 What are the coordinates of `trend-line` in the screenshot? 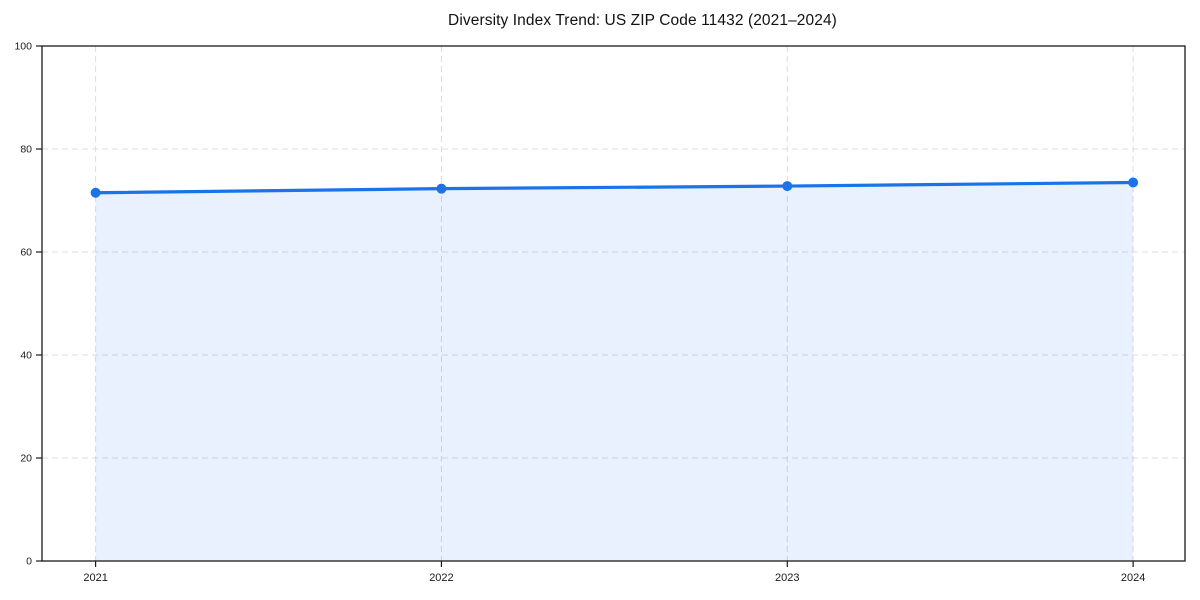 It's located at (614, 187).